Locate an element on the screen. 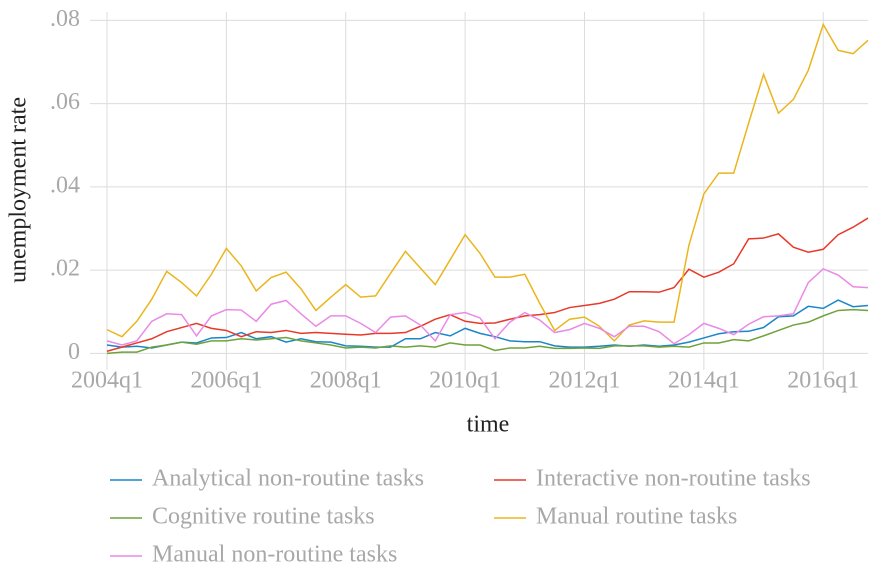 The width and height of the screenshot is (869, 566). x-tick-label: 2008q1 is located at coordinates (346, 381).